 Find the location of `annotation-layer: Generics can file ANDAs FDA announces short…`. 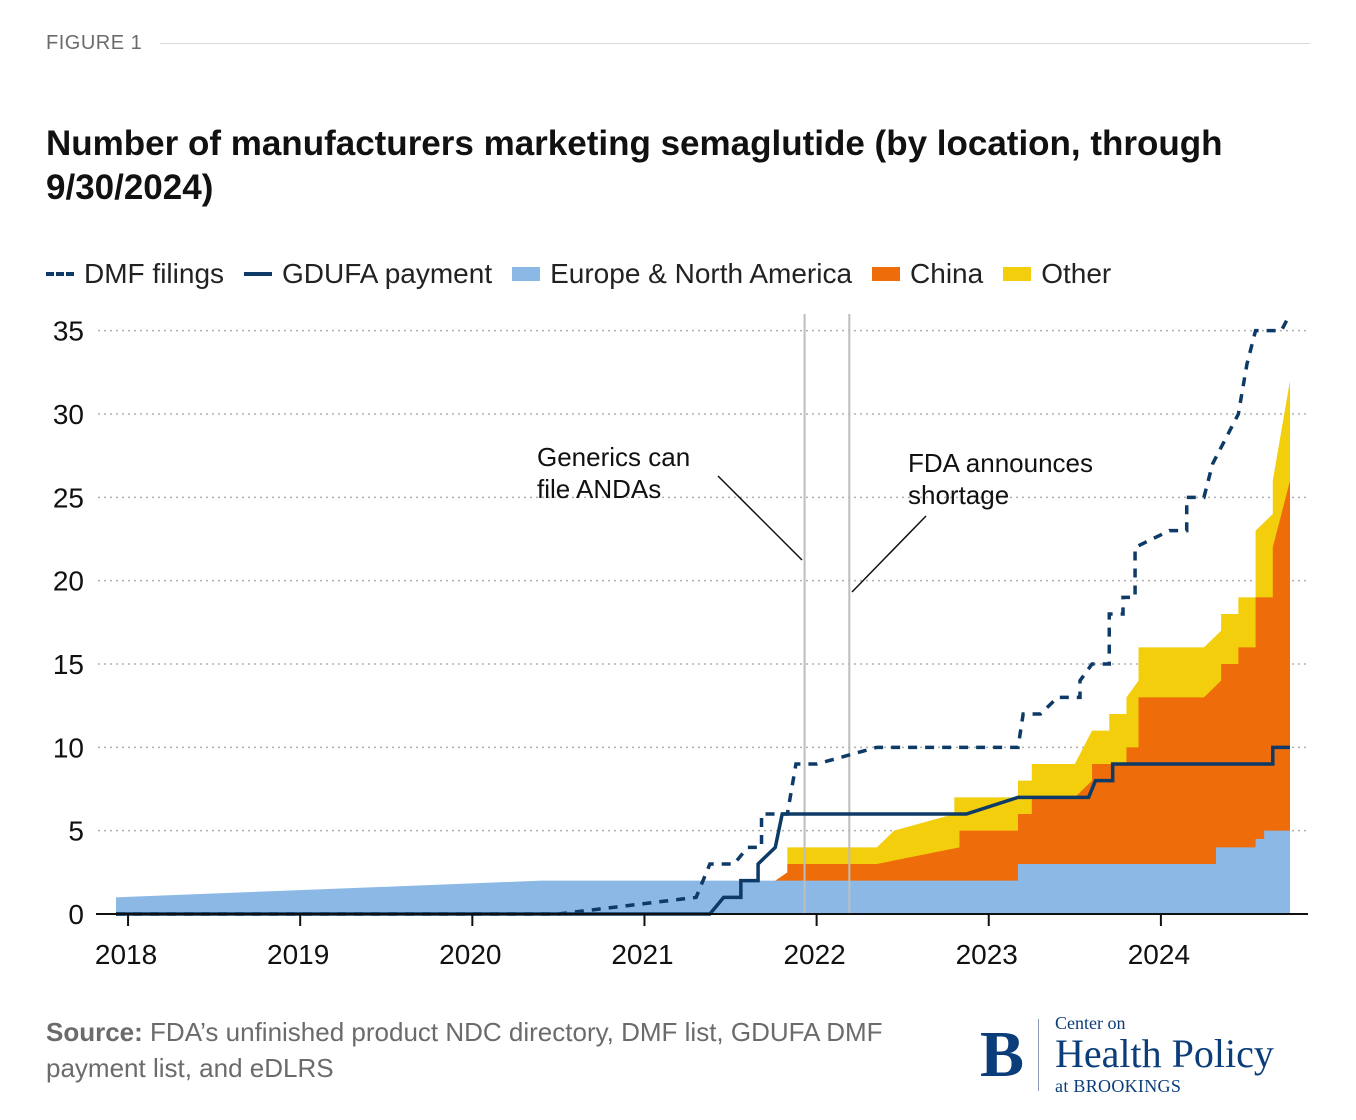

annotation-layer: Generics can file ANDAs FDA announces short… is located at coordinates (815, 517).